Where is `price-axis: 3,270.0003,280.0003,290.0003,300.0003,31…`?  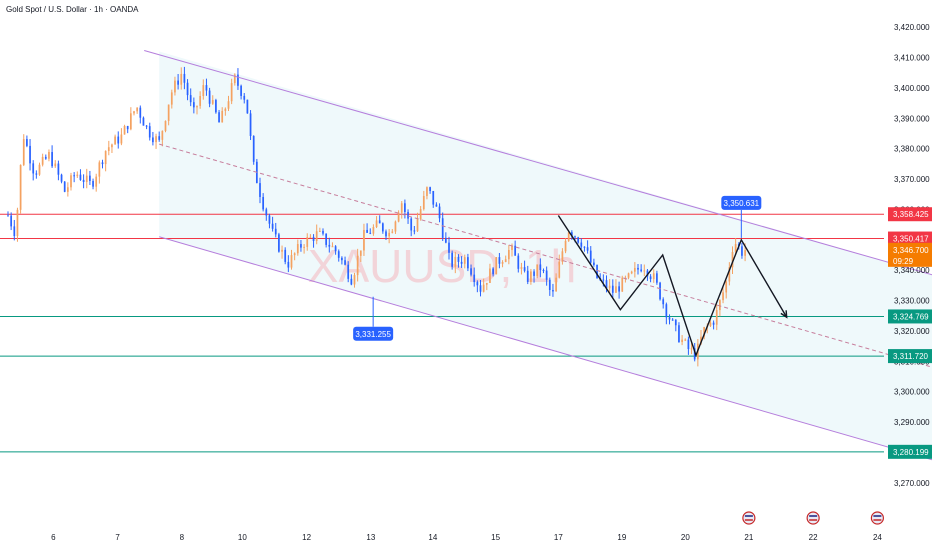
price-axis: 3,270.0003,280.0003,290.0003,300.0003,31… is located at coordinates (910, 255).